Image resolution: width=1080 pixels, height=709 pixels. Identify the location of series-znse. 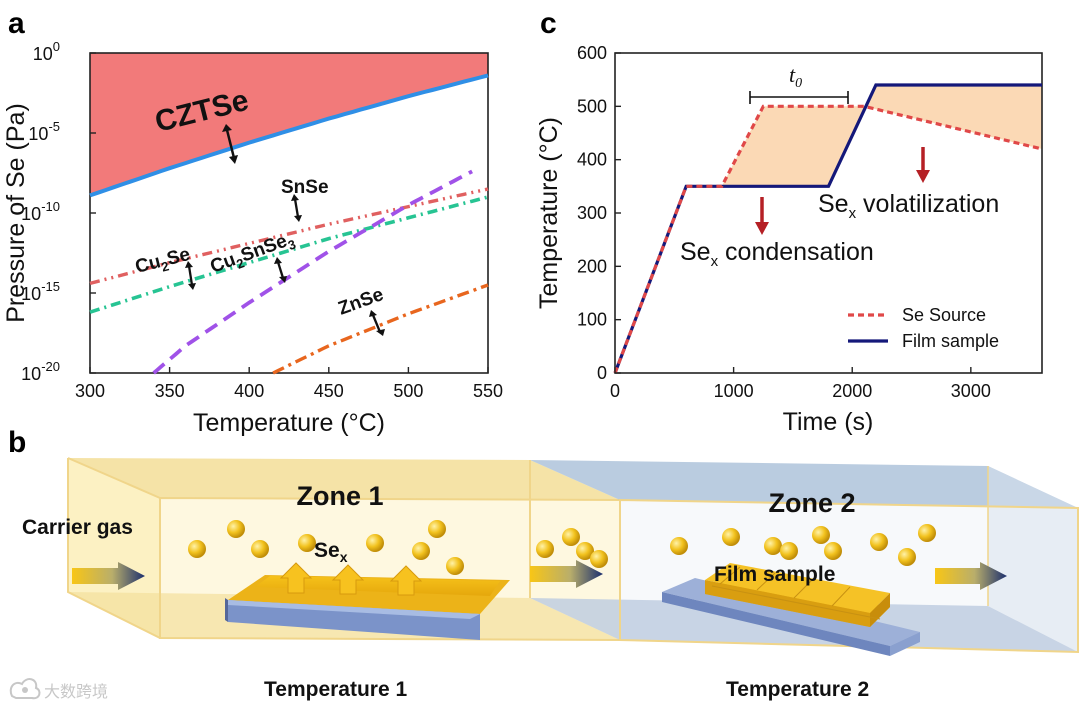
(380, 329).